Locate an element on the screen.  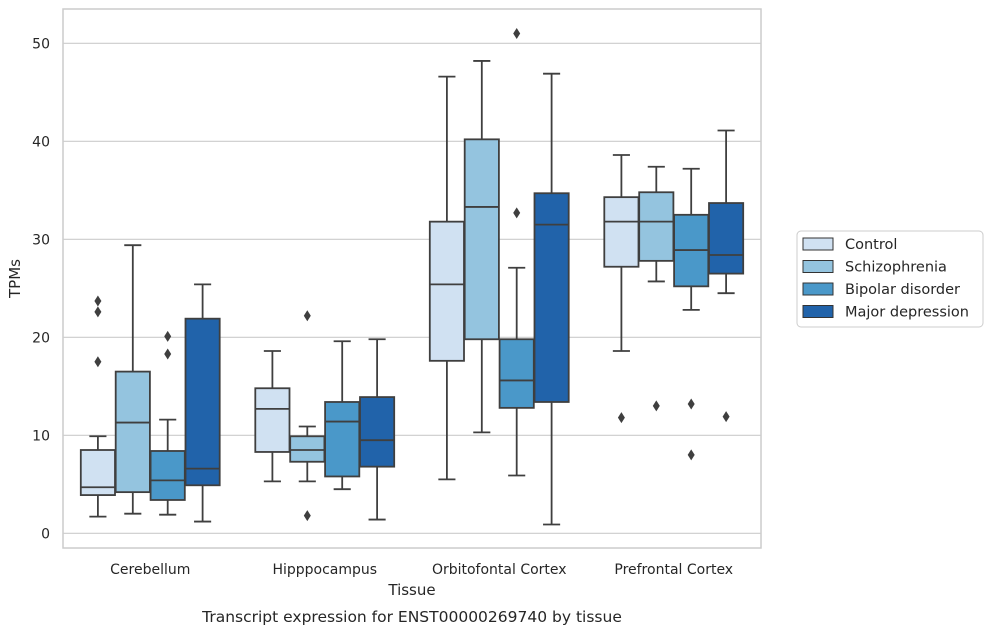
legend-label: Bipolar disorder is located at coordinates (902, 290).